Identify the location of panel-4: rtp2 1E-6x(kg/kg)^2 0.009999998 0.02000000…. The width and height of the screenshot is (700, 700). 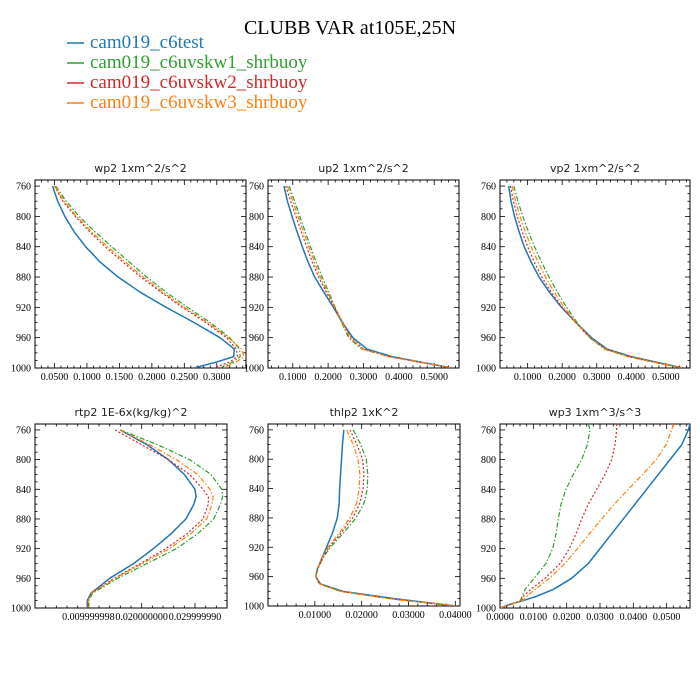
(119, 514).